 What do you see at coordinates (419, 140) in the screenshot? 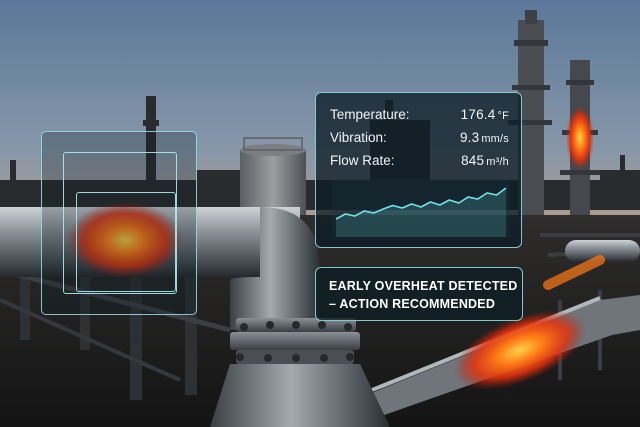
I see `vibration-row: Vibration: 9.3 mm/s` at bounding box center [419, 140].